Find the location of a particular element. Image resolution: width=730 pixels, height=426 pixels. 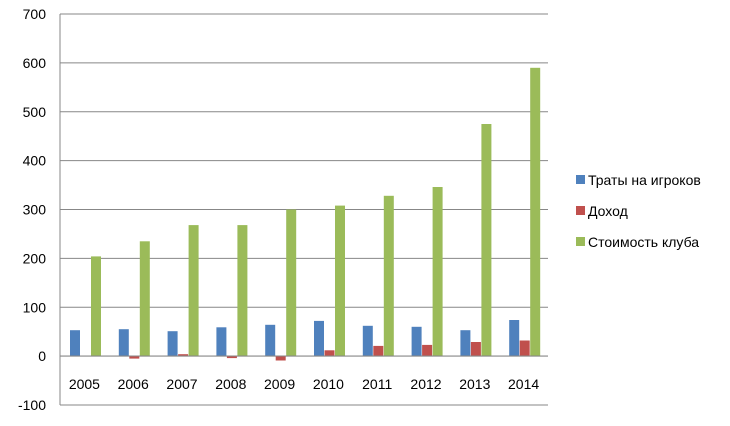

y-tick-label: 200 is located at coordinates (35, 258).